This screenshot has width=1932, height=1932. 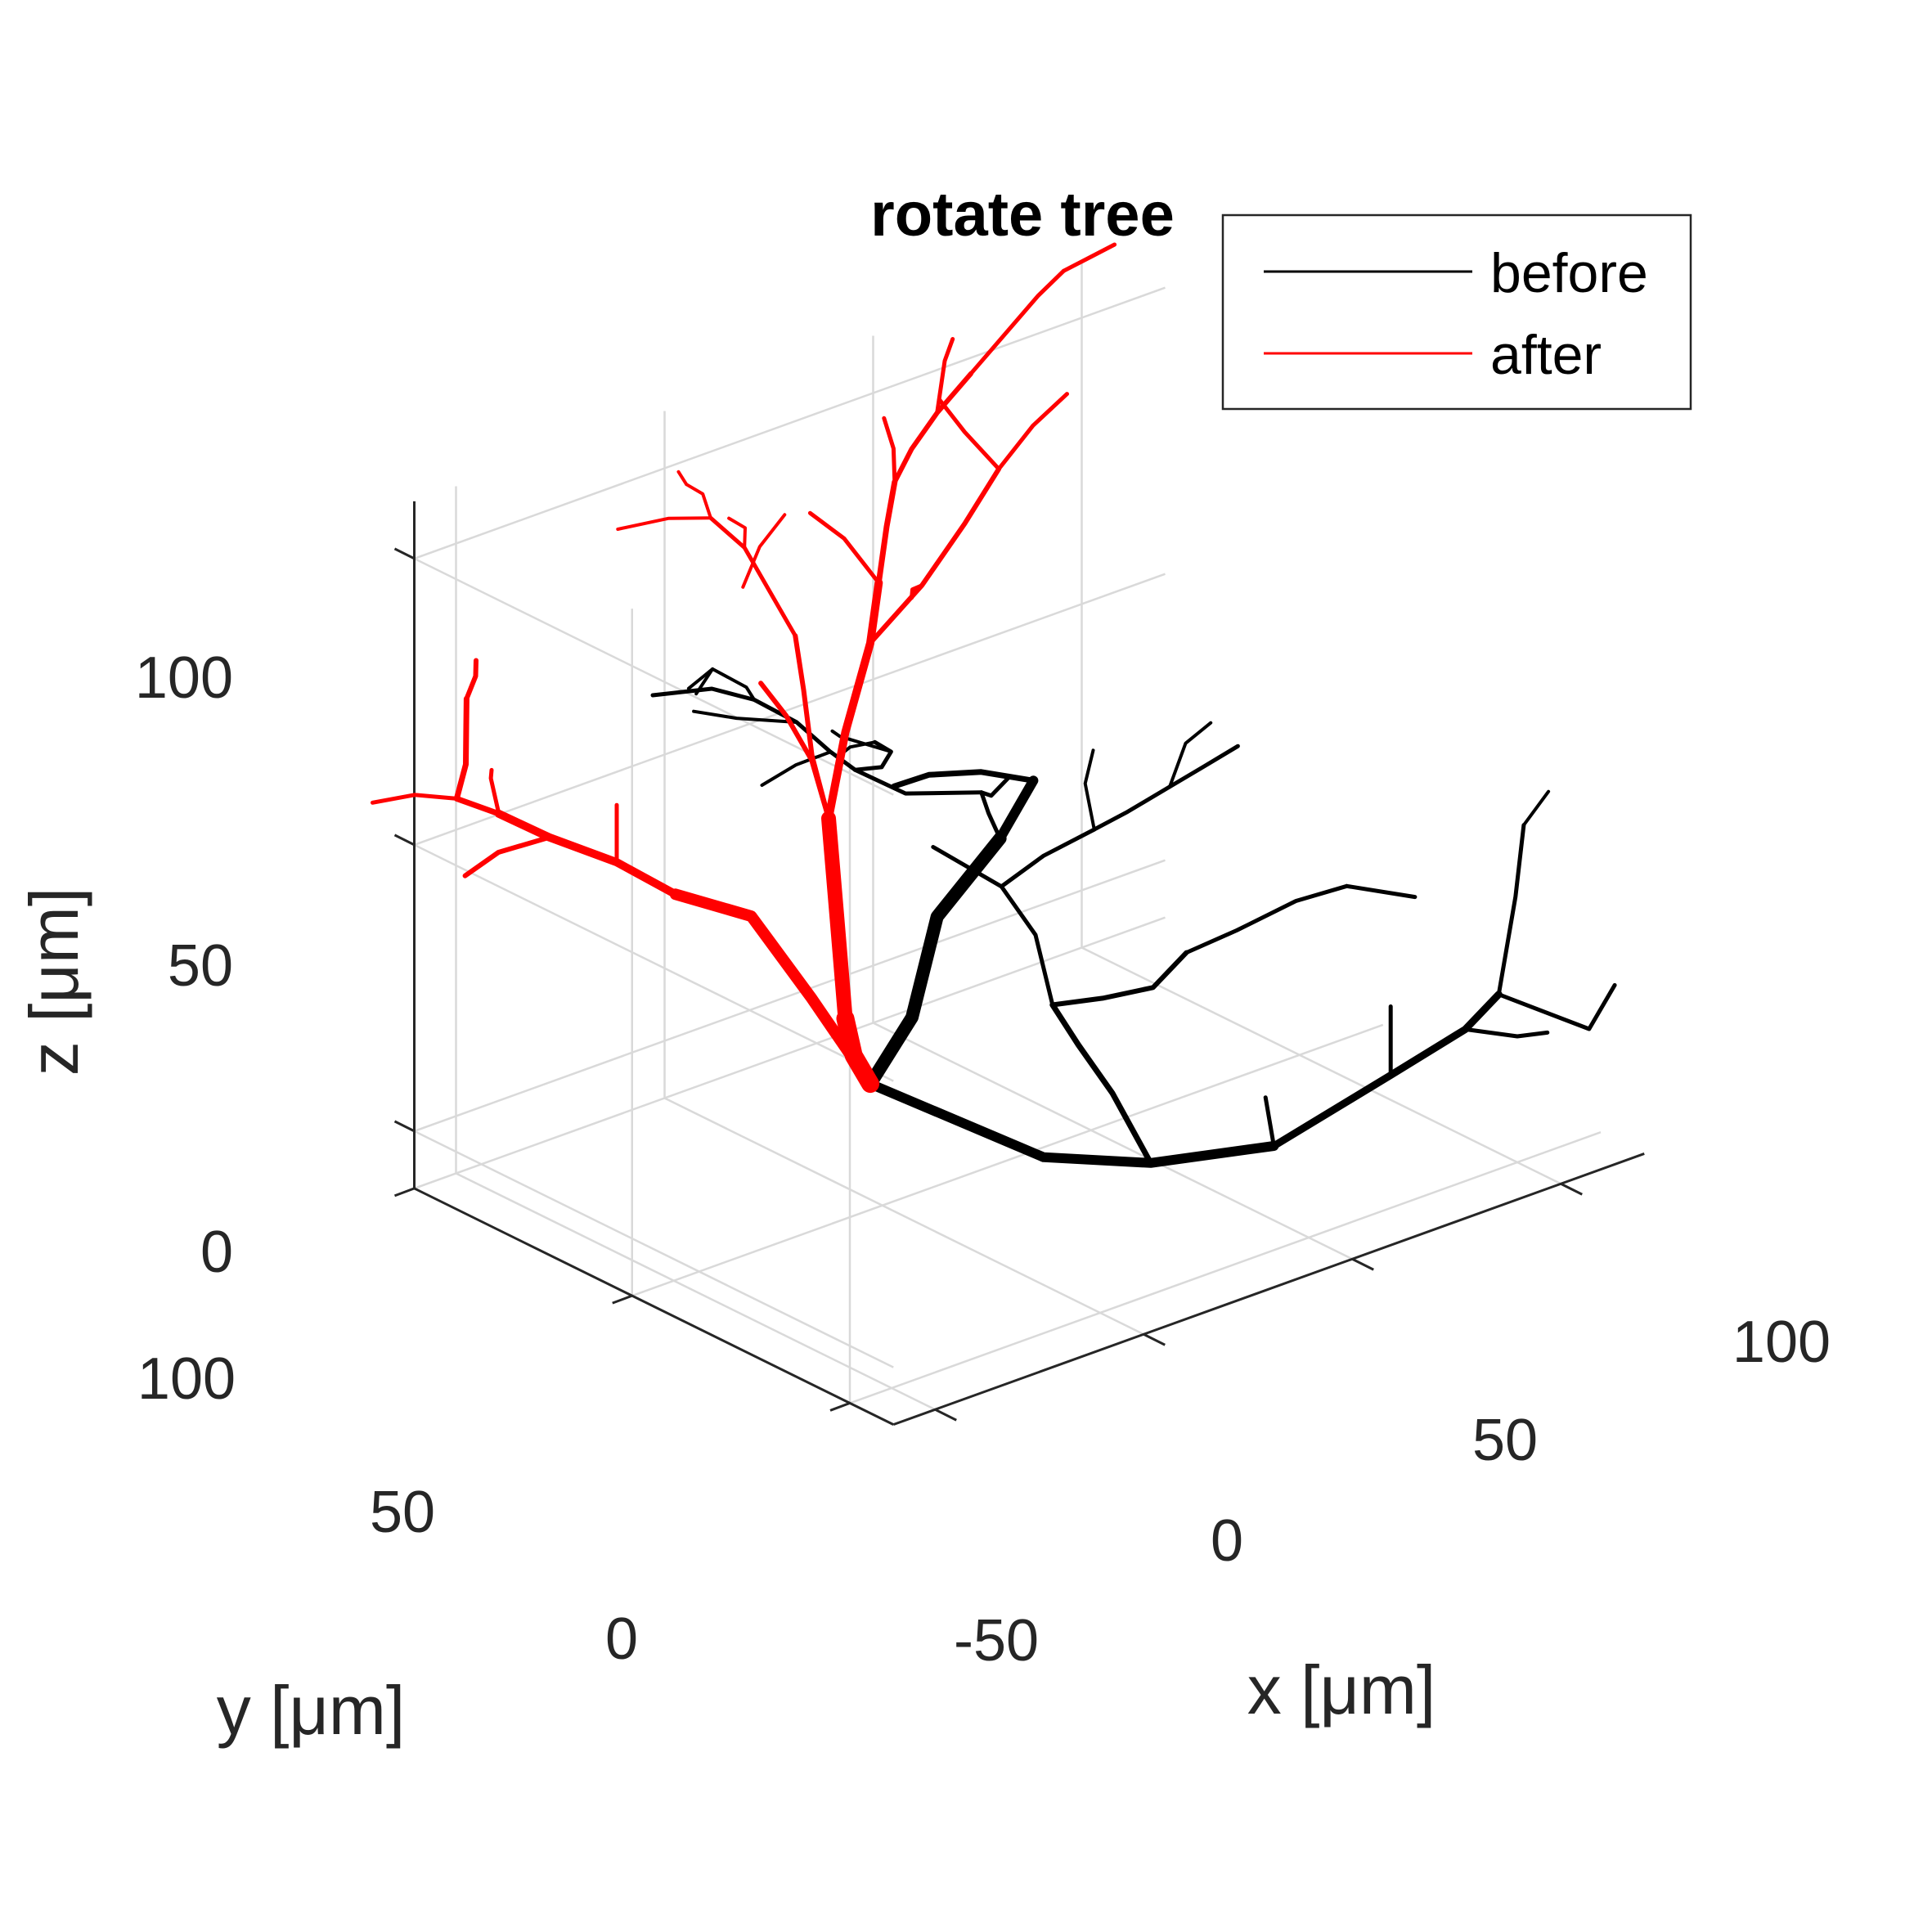 I want to click on series-before, so click(x=1133, y=918).